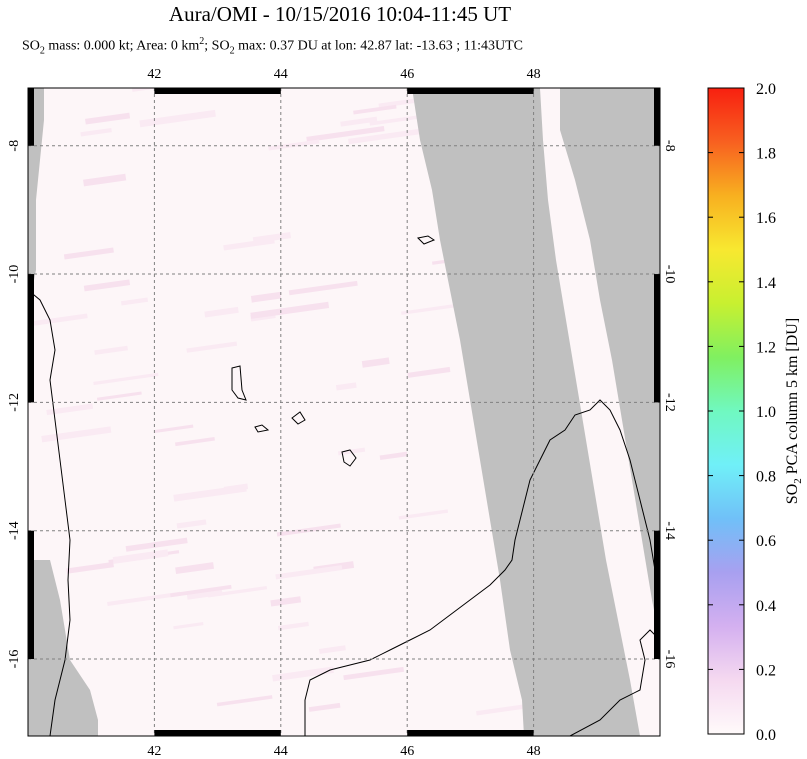 The width and height of the screenshot is (807, 759). What do you see at coordinates (726, 411) in the screenshot?
I see `colorbar-scale` at bounding box center [726, 411].